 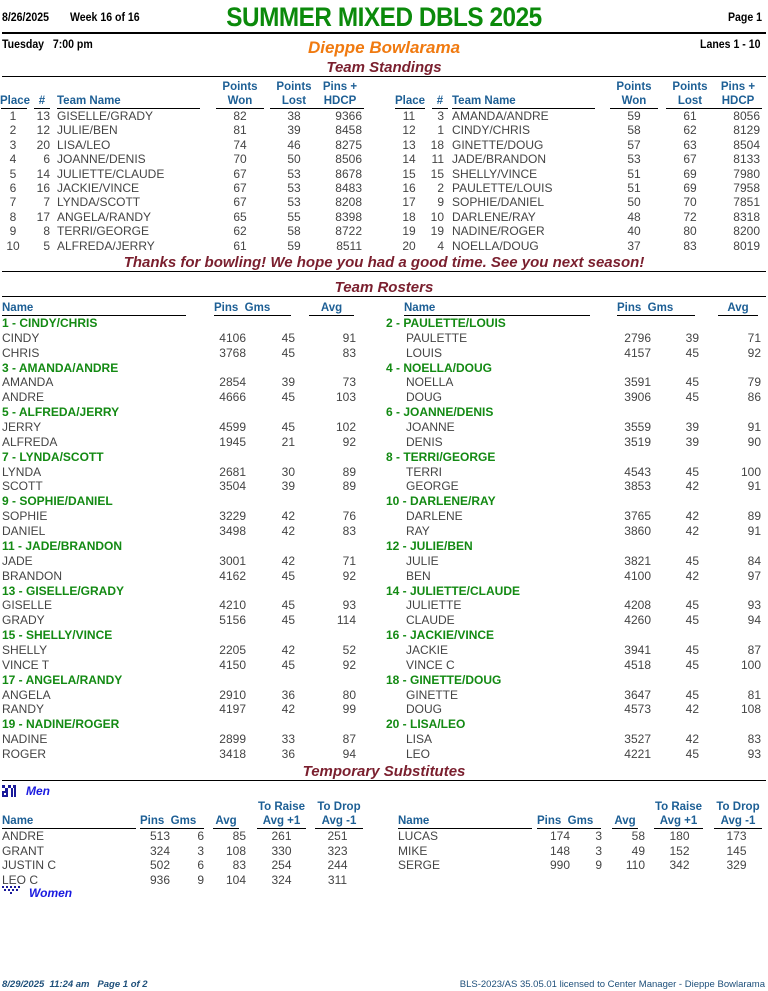 I want to click on sub-average: 108, so click(x=235, y=850).